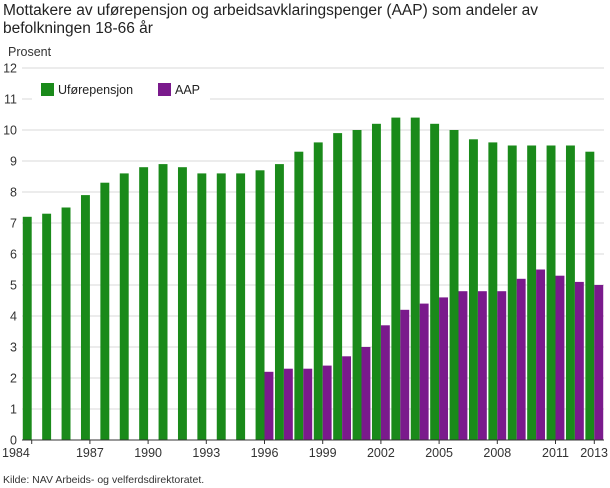 This screenshot has height=488, width=610. What do you see at coordinates (497, 453) in the screenshot?
I see `x-tick-label: 2008` at bounding box center [497, 453].